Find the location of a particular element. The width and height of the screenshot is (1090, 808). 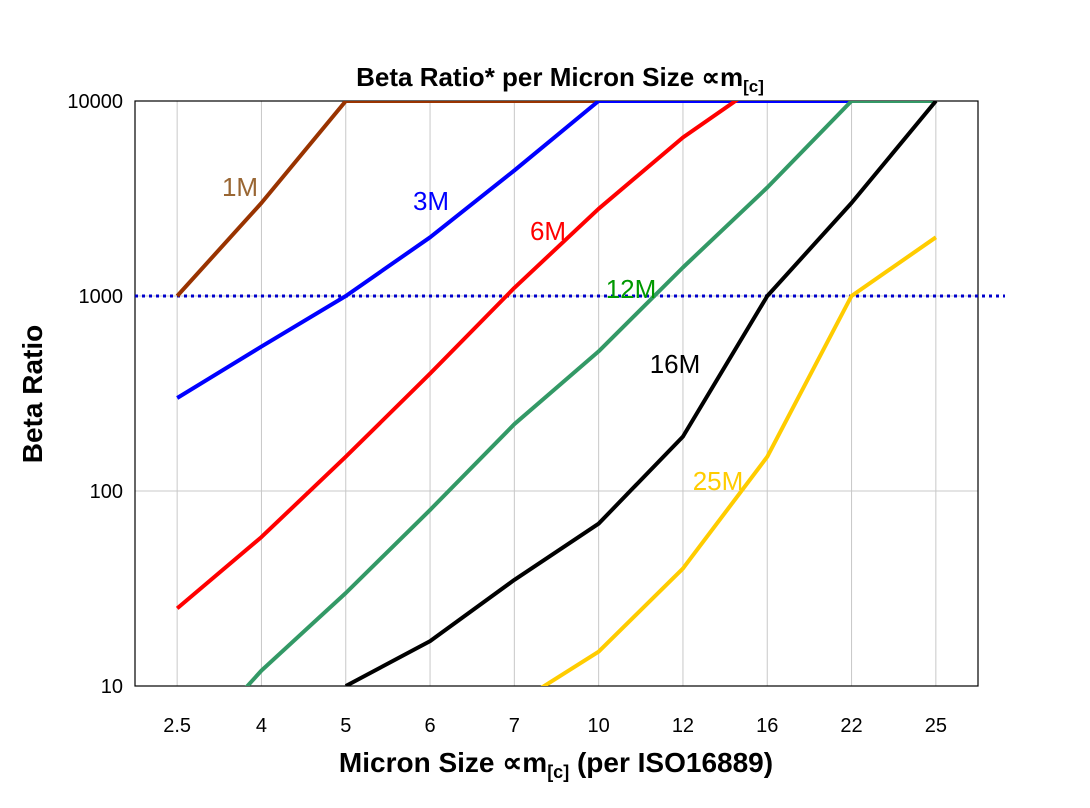

y-tick-labels: 10 100 1000 10000 is located at coordinates (95, 394).